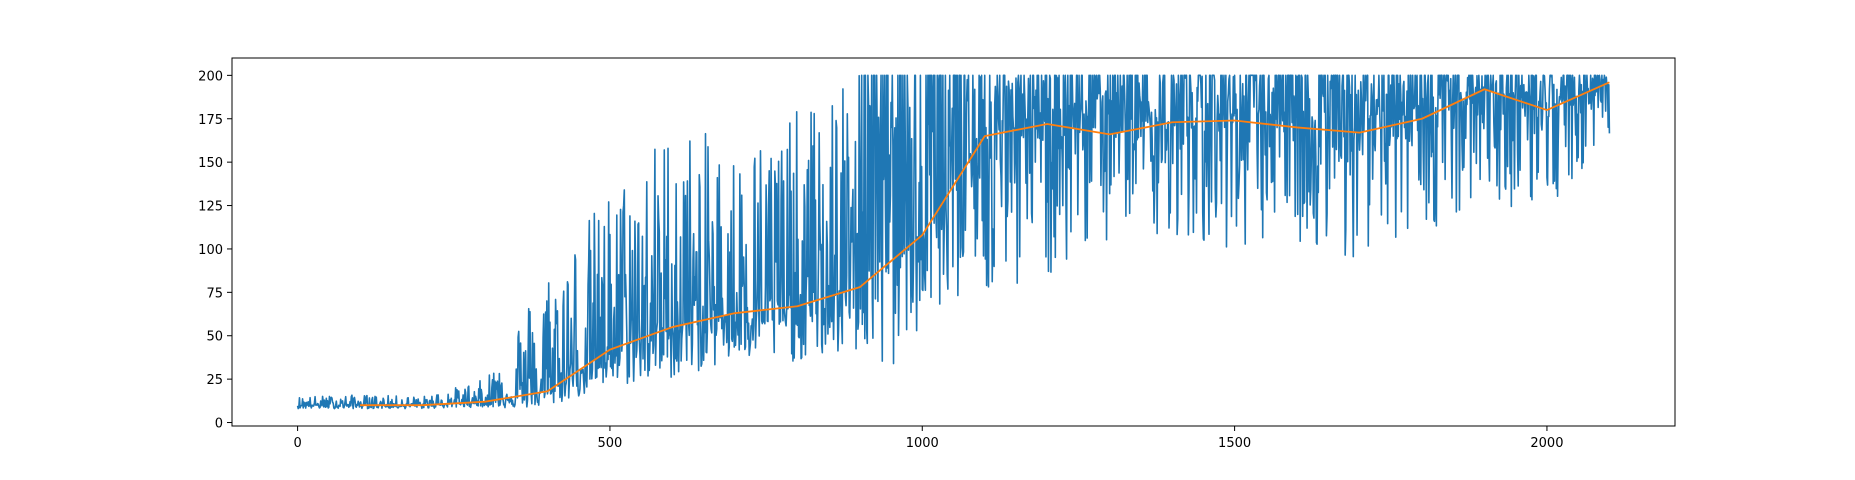  What do you see at coordinates (219, 424) in the screenshot?
I see `y-tick-label: 0` at bounding box center [219, 424].